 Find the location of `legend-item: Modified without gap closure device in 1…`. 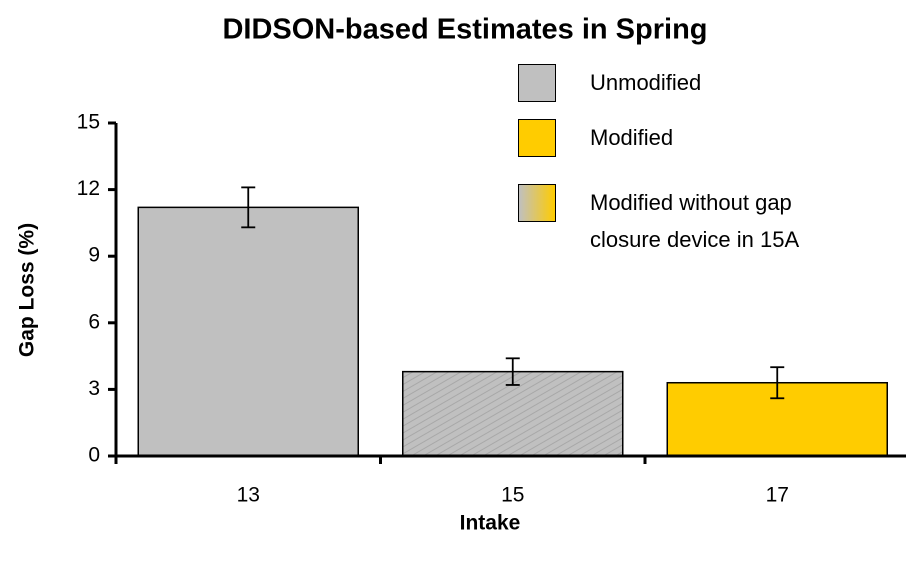

legend-item: Modified without gap closure device in 1… is located at coordinates (689, 221).